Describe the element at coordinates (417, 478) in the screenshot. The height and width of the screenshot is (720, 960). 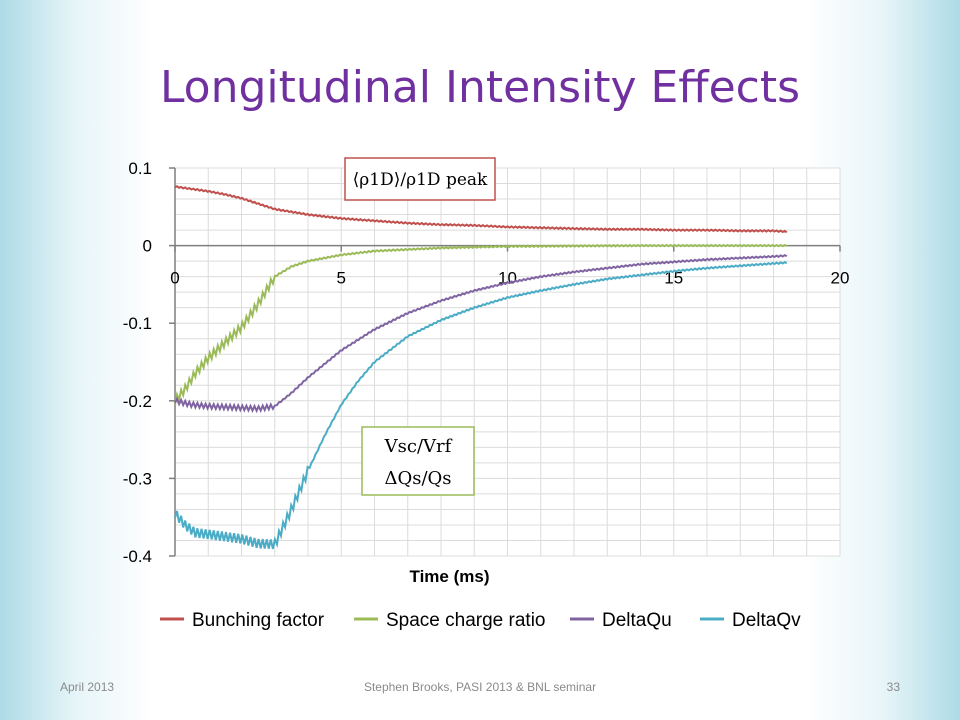
I see `annotation-text: ΔQs/Qs` at that location.